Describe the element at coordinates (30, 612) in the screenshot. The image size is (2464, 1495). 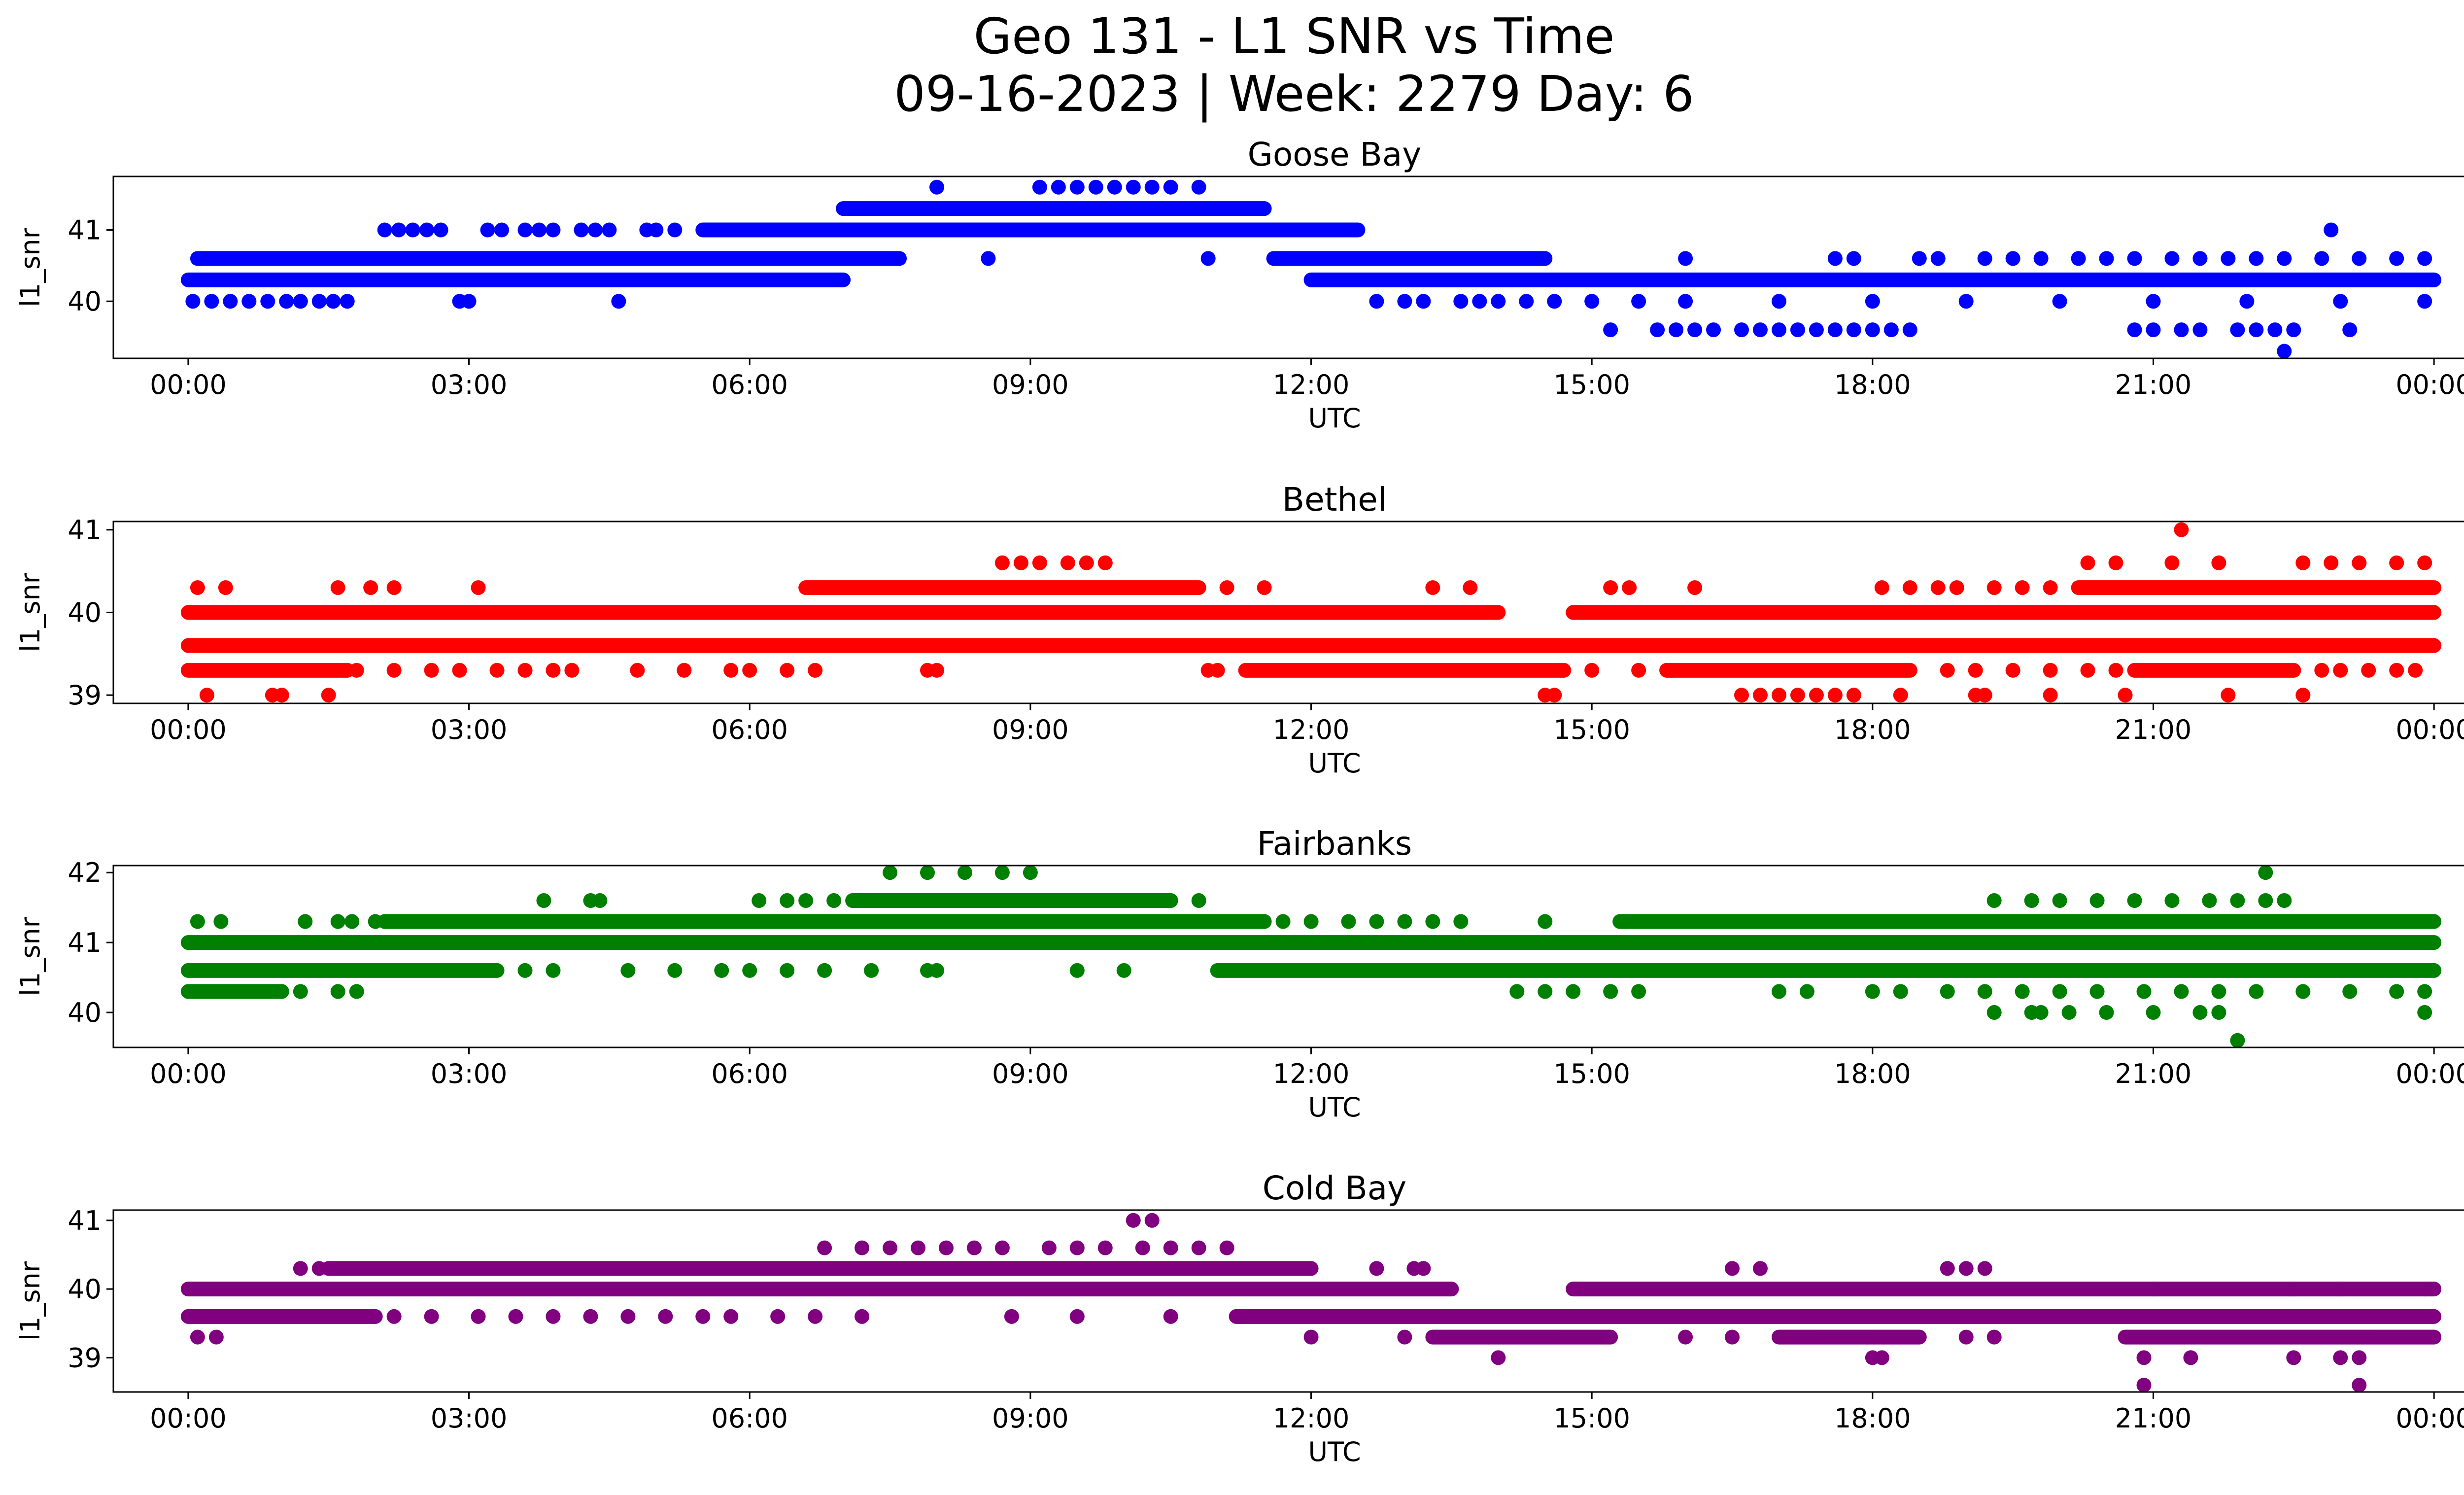
I see `y-axis-label: l1_snr` at that location.